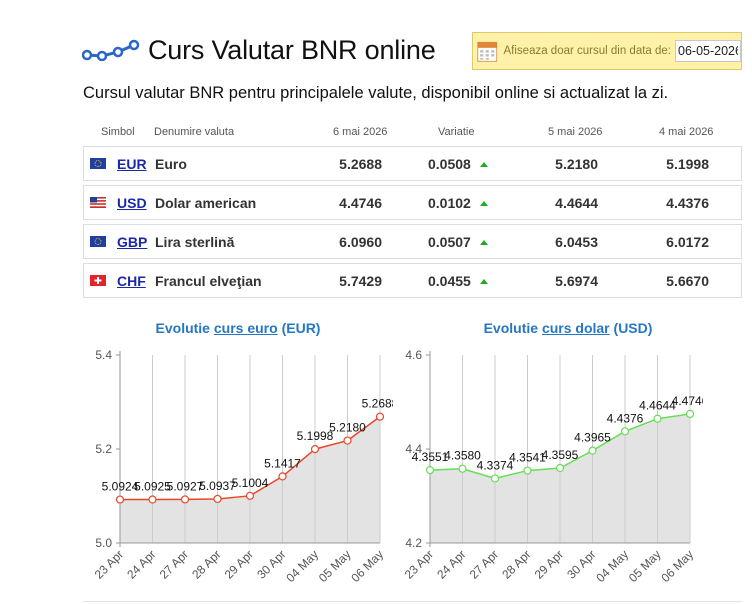  I want to click on data-label: 4.4376, so click(625, 418).